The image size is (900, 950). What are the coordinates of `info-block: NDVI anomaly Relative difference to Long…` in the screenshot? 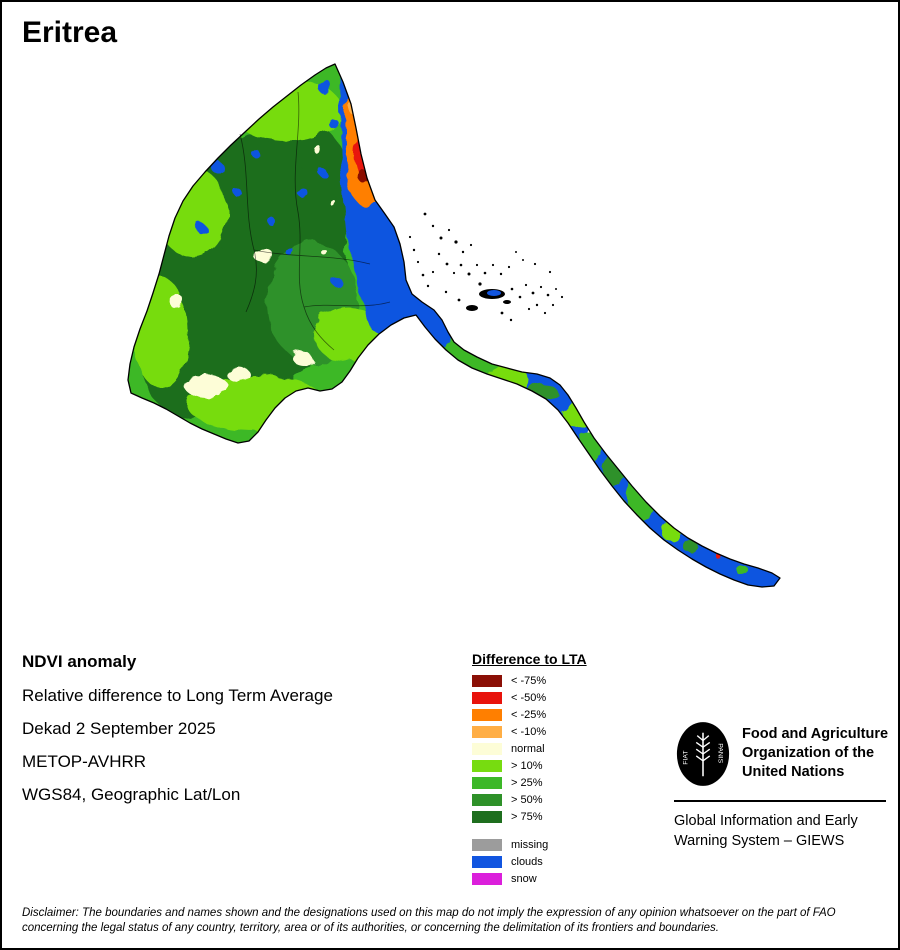 It's located at (177, 735).